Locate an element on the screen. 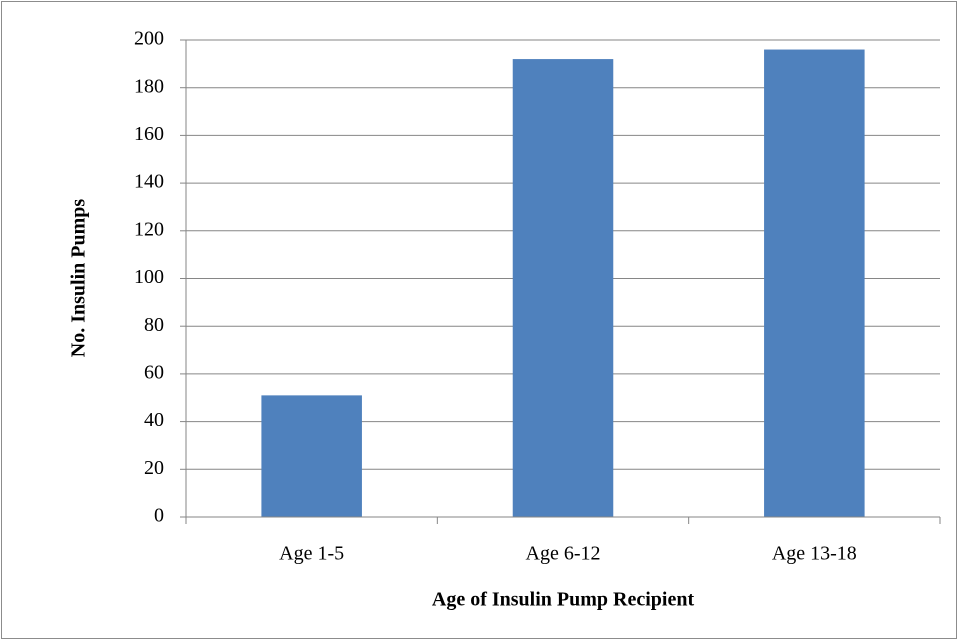  y-tick-label: 120 is located at coordinates (149, 229).